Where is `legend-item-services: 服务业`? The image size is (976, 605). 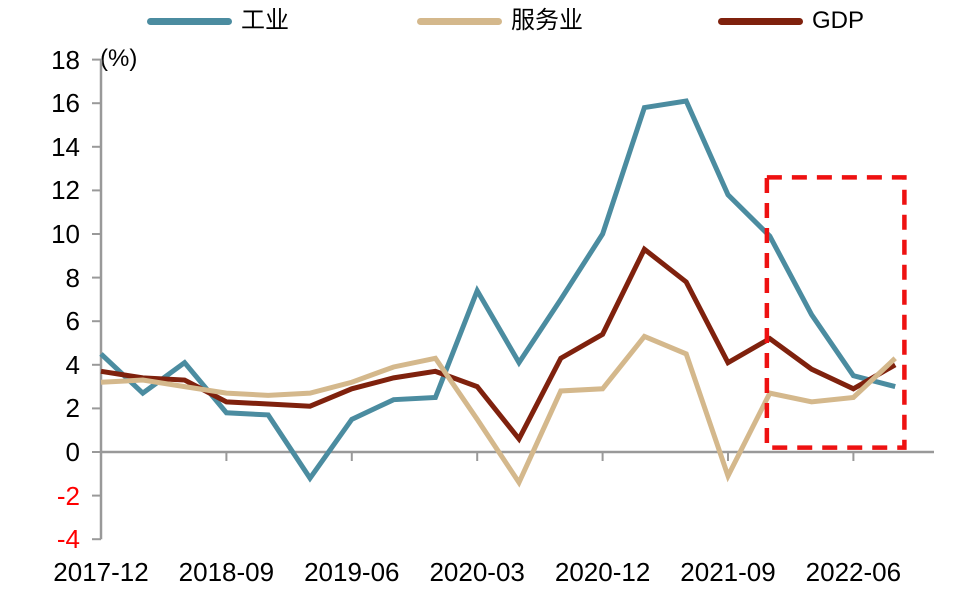
legend-item-services: 服务业 is located at coordinates (500, 21).